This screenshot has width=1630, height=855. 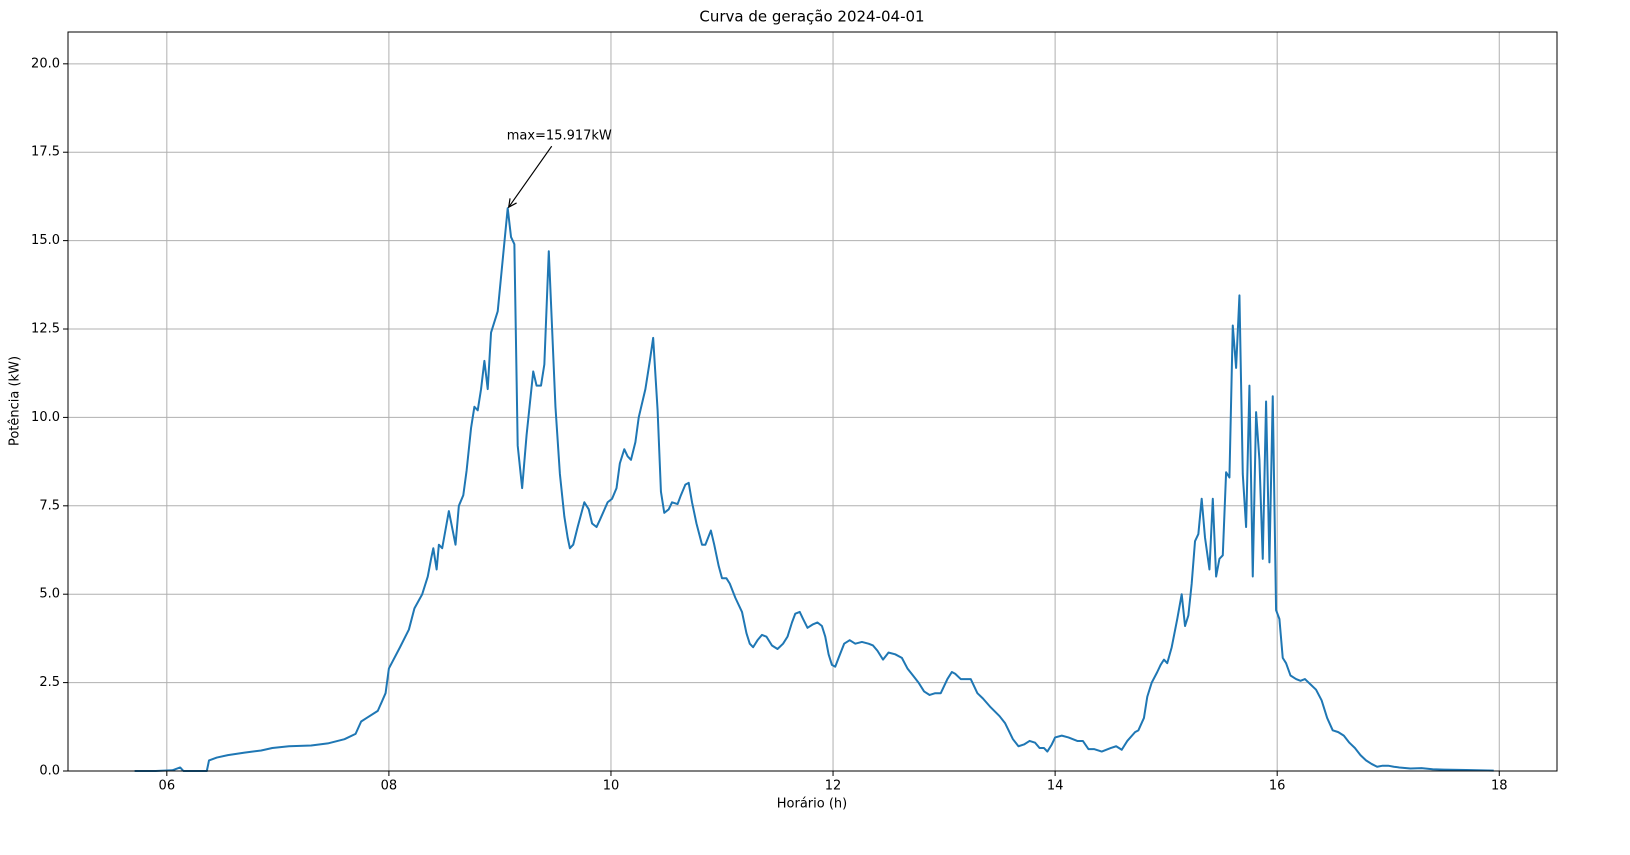 What do you see at coordinates (559, 136) in the screenshot?
I see `annotation-text: max=15.917kW` at bounding box center [559, 136].